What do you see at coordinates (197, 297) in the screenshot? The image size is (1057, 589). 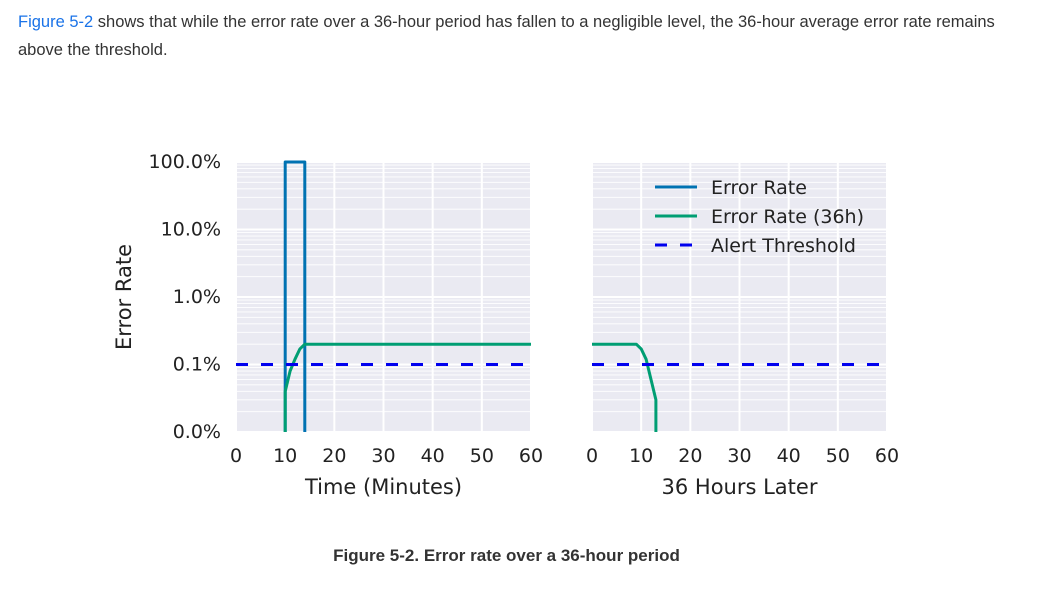 I see `y-tick-label: 1.0%` at bounding box center [197, 297].